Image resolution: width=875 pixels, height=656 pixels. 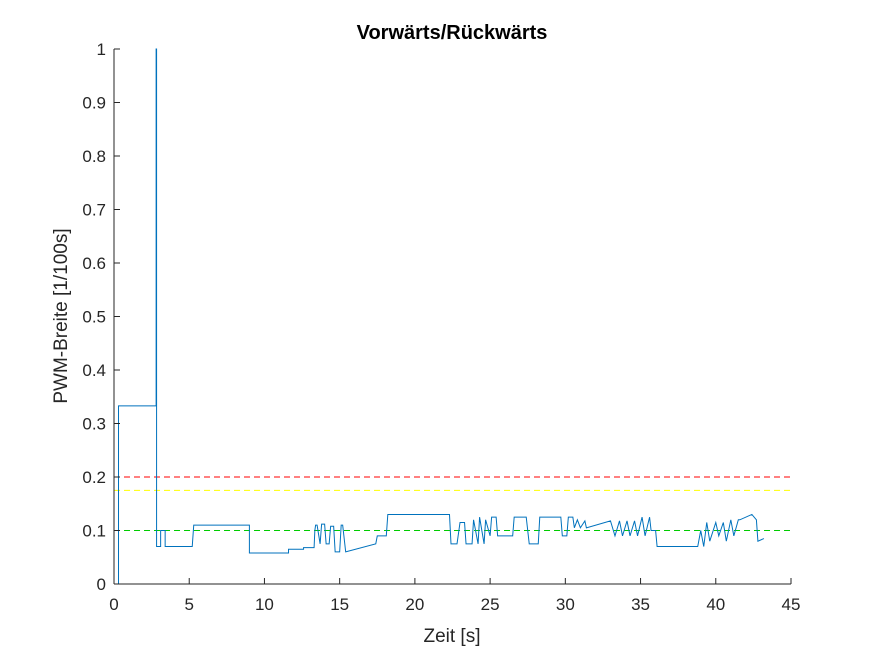 I want to click on x-axis-title: Zeit [s], so click(x=451, y=636).